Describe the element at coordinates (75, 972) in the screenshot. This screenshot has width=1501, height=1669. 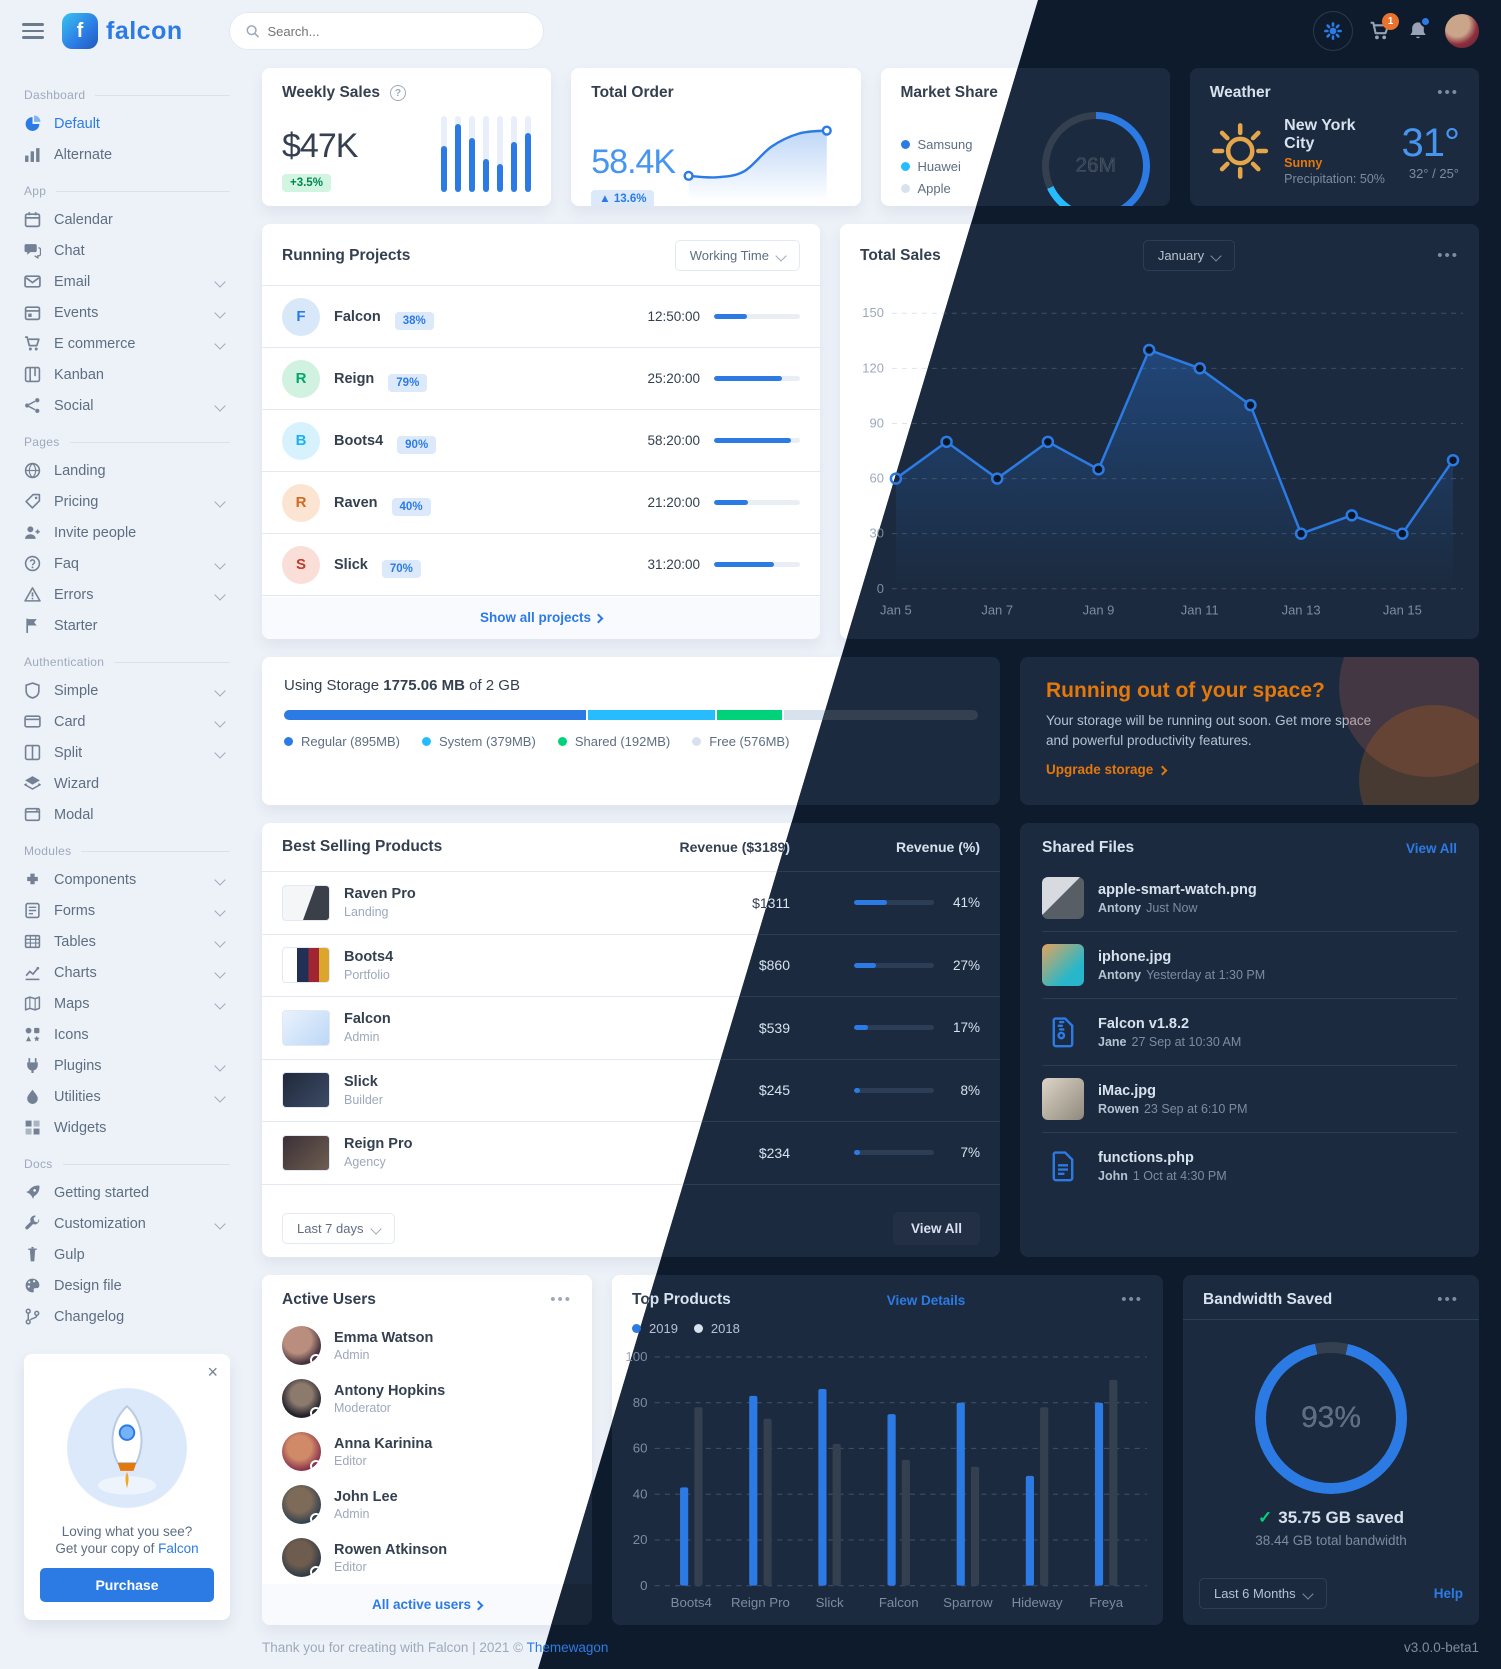
I see `sidebar-item-label: Charts` at that location.